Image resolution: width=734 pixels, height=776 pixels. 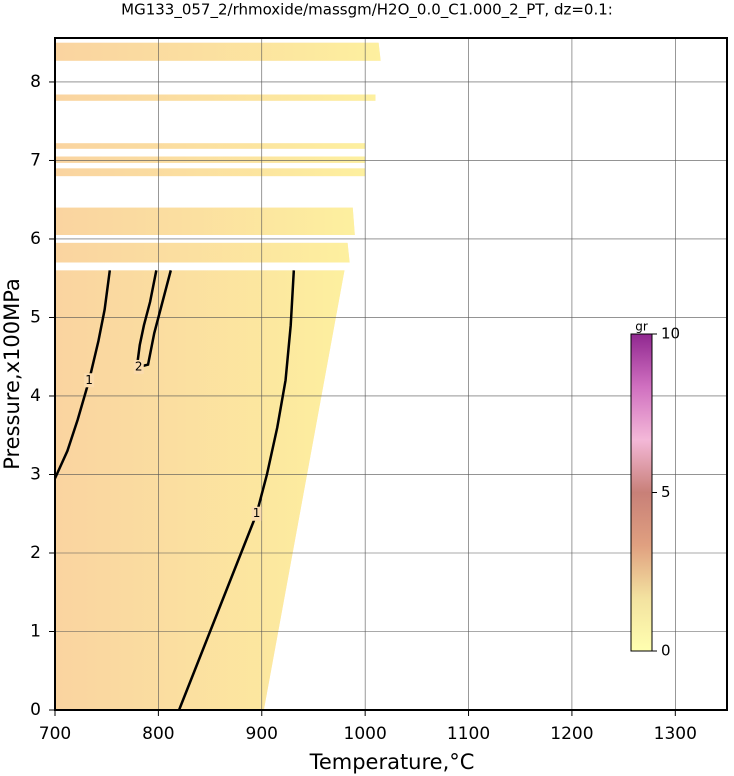 I want to click on y-tick-label: 2, so click(x=35, y=553).